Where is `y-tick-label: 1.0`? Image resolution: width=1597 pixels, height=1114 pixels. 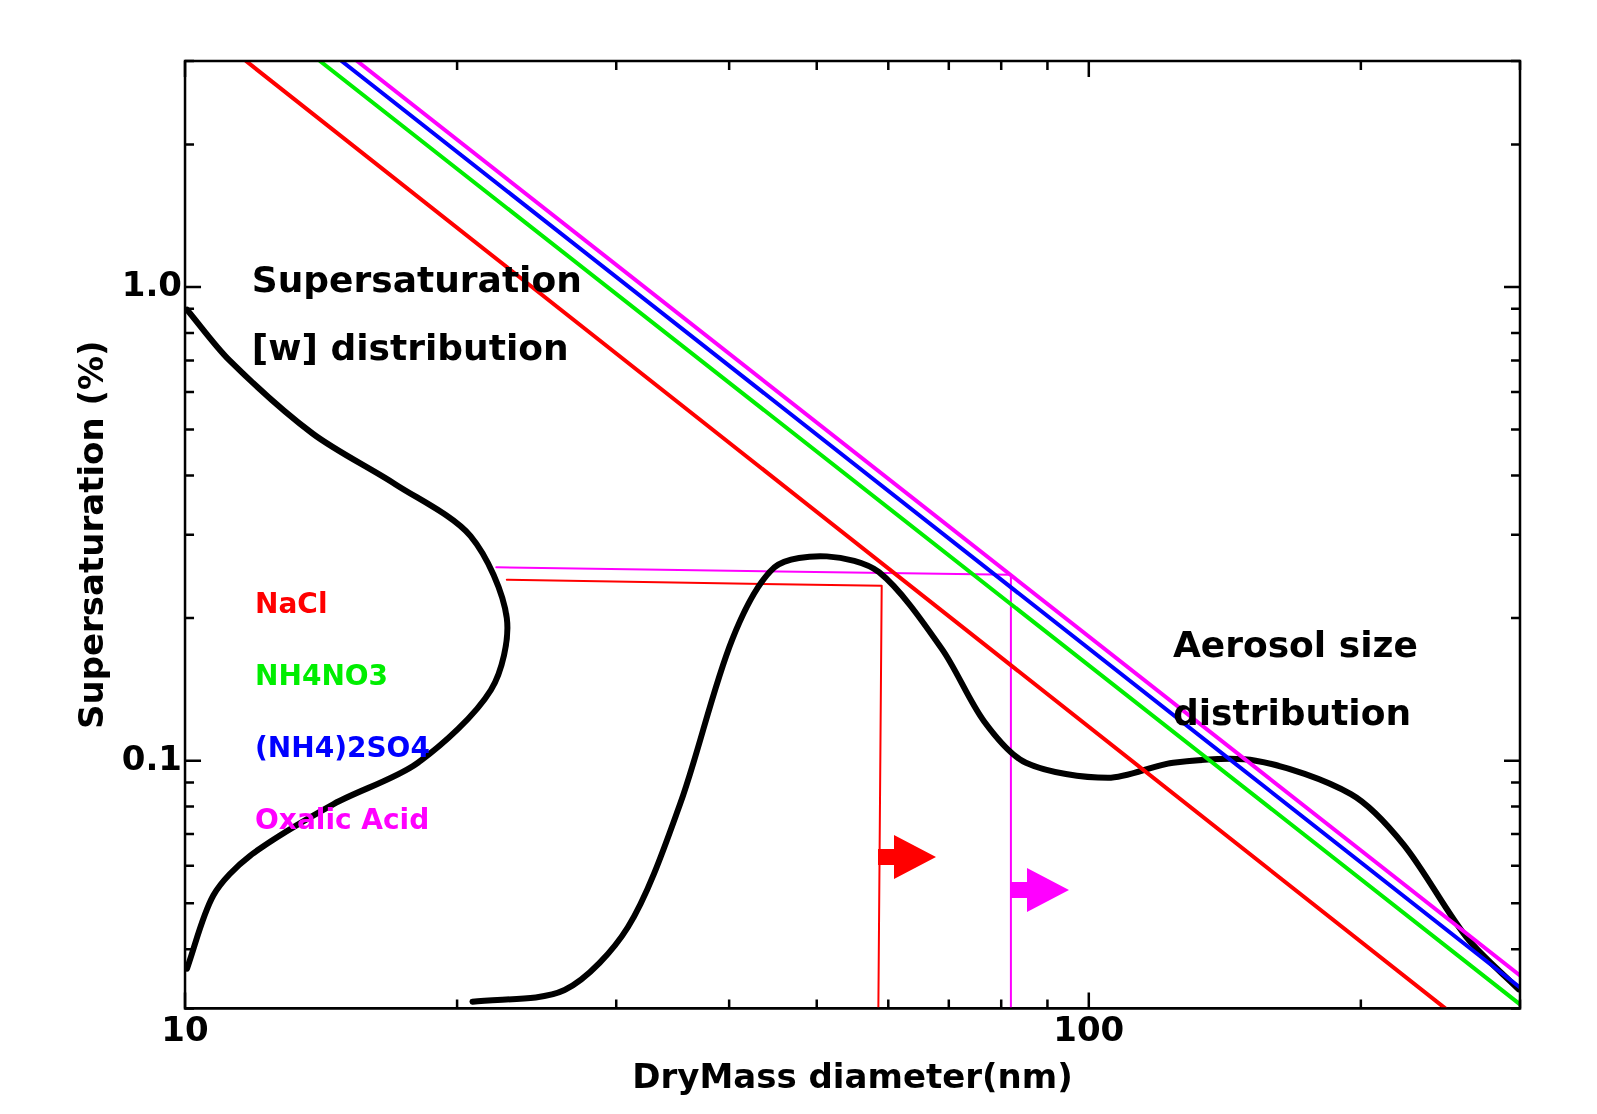 y-tick-label: 1.0 is located at coordinates (152, 283).